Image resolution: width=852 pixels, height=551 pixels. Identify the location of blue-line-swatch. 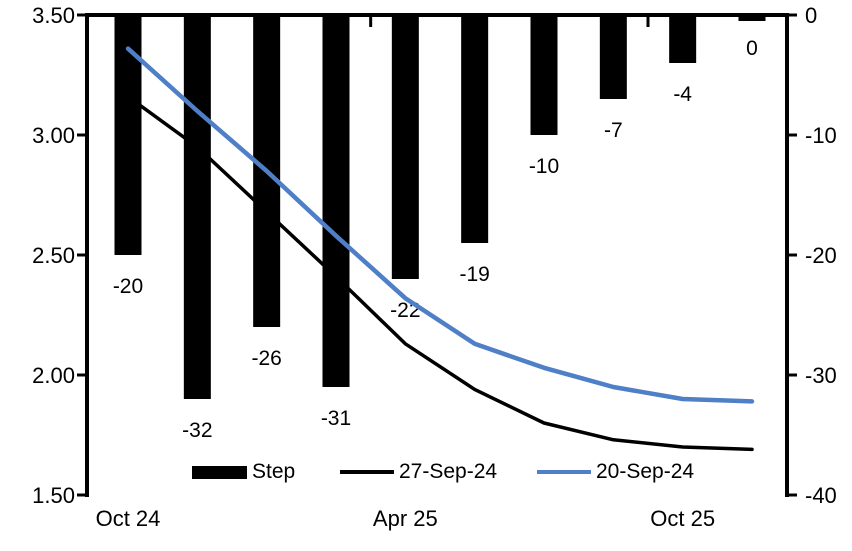
(564, 472).